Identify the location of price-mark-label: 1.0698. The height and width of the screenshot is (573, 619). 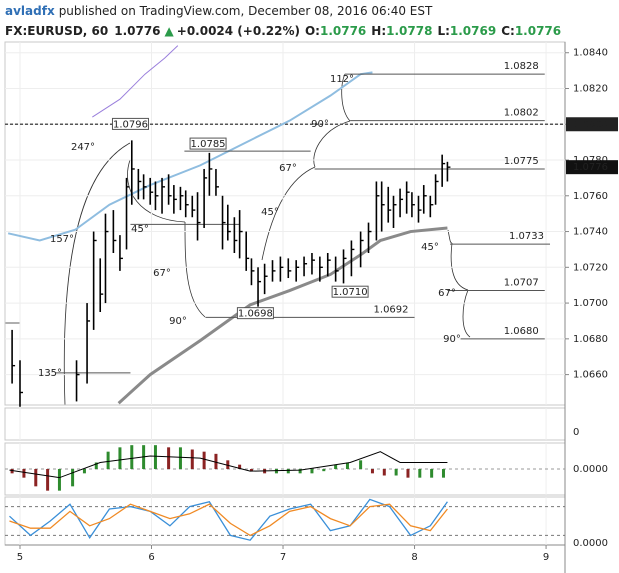
(255, 314).